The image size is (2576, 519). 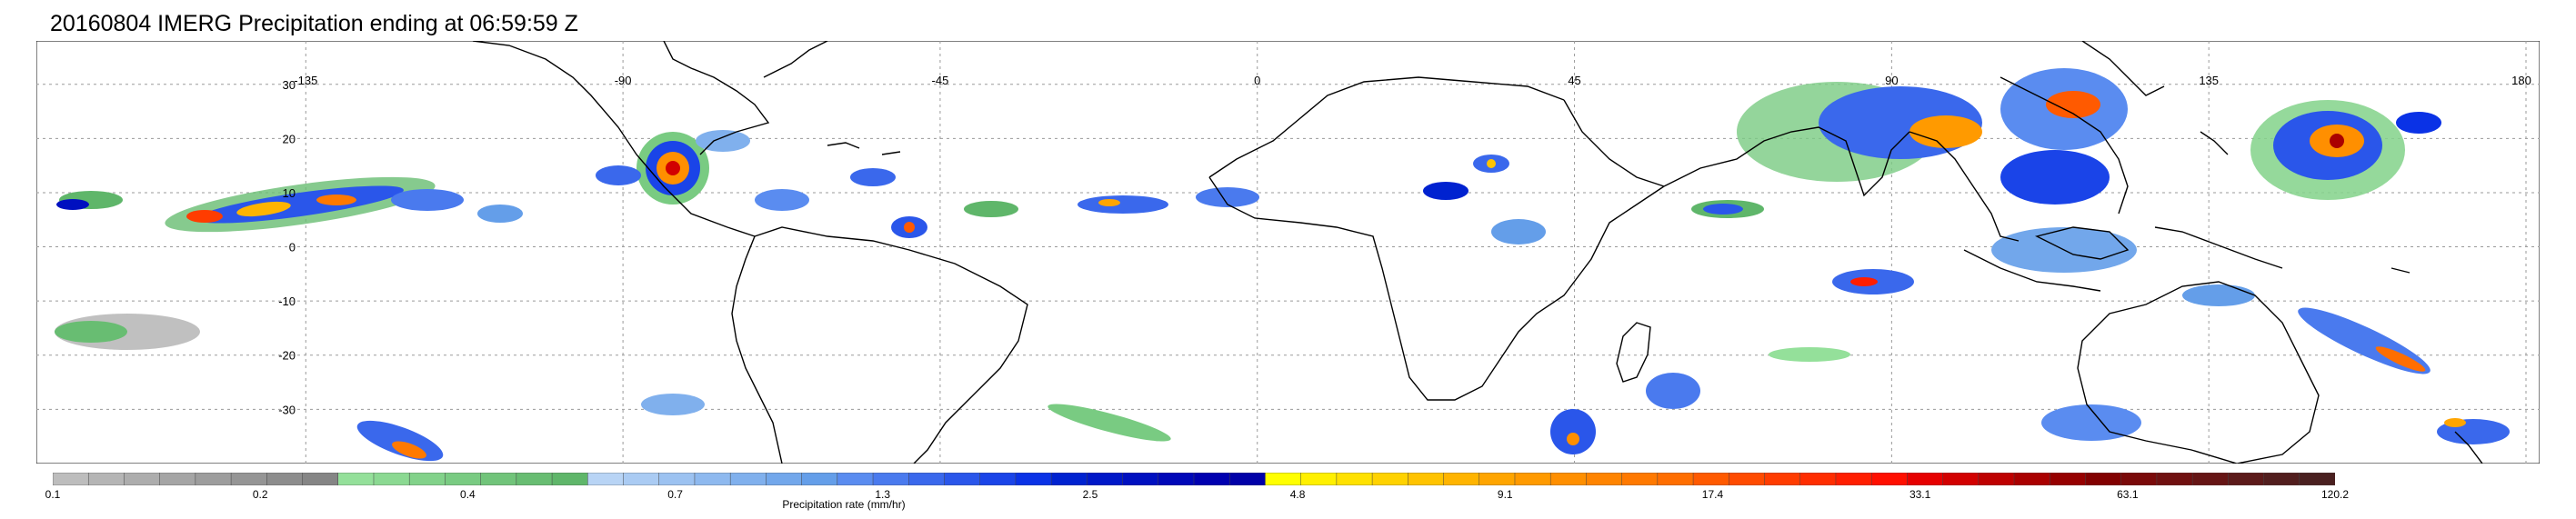 I want to click on colorbar-tick-label: 1.3, so click(x=883, y=494).